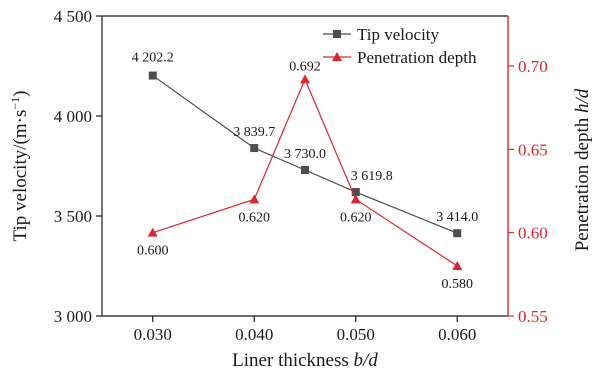  I want to click on legend-label-penetration-depth: Penetration depth, so click(417, 57).